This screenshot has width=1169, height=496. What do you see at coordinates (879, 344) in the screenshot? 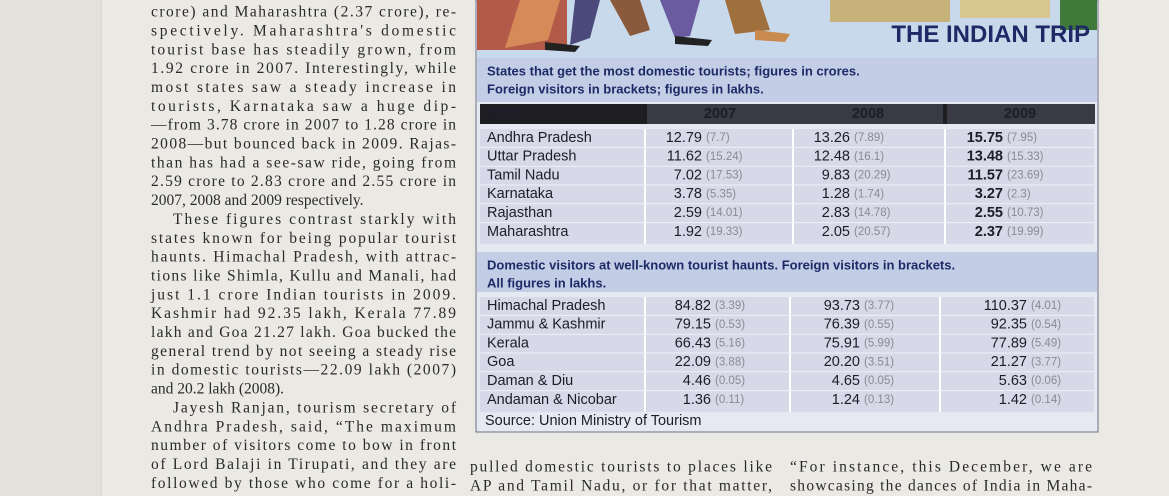
I see `foreign-value: (5.99)` at bounding box center [879, 344].